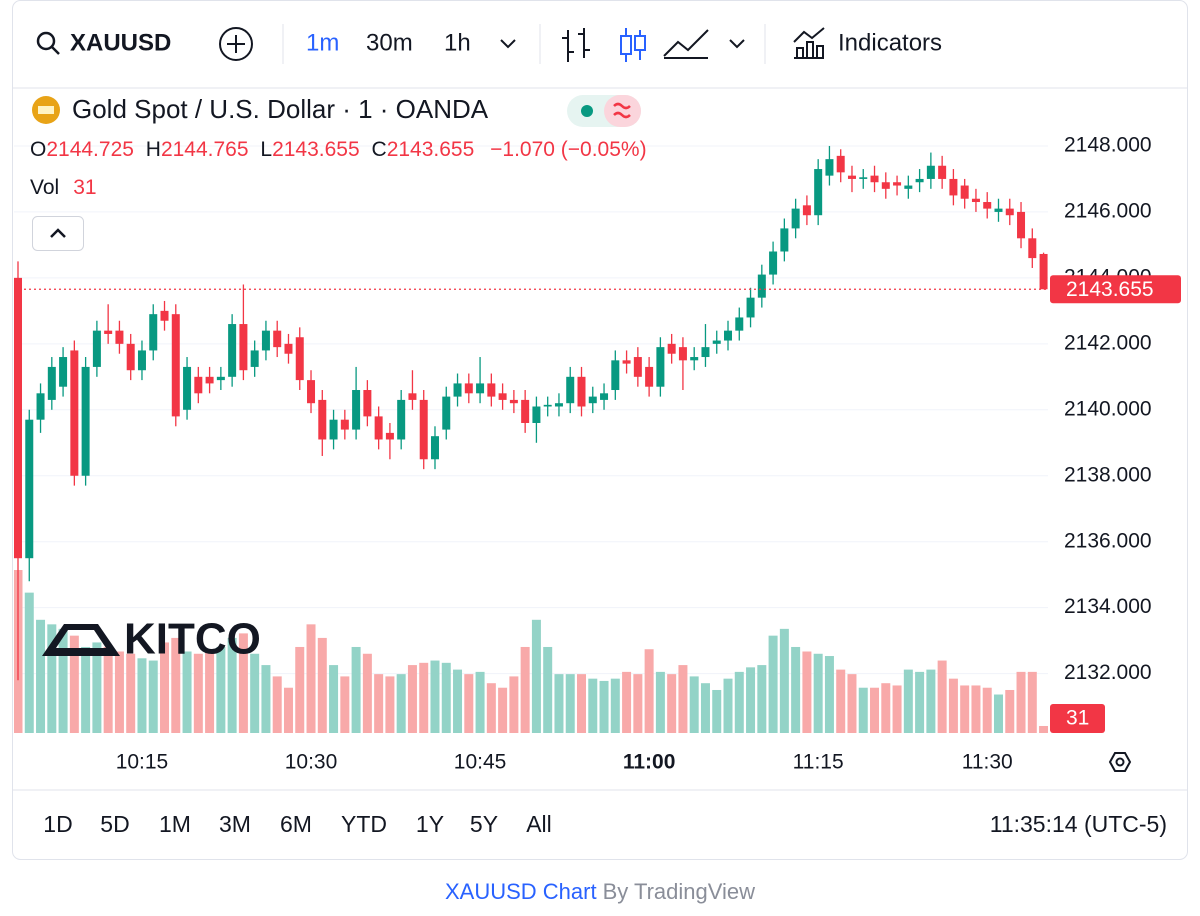  What do you see at coordinates (649, 762) in the screenshot?
I see `x-tick-label: 11:00` at bounding box center [649, 762].